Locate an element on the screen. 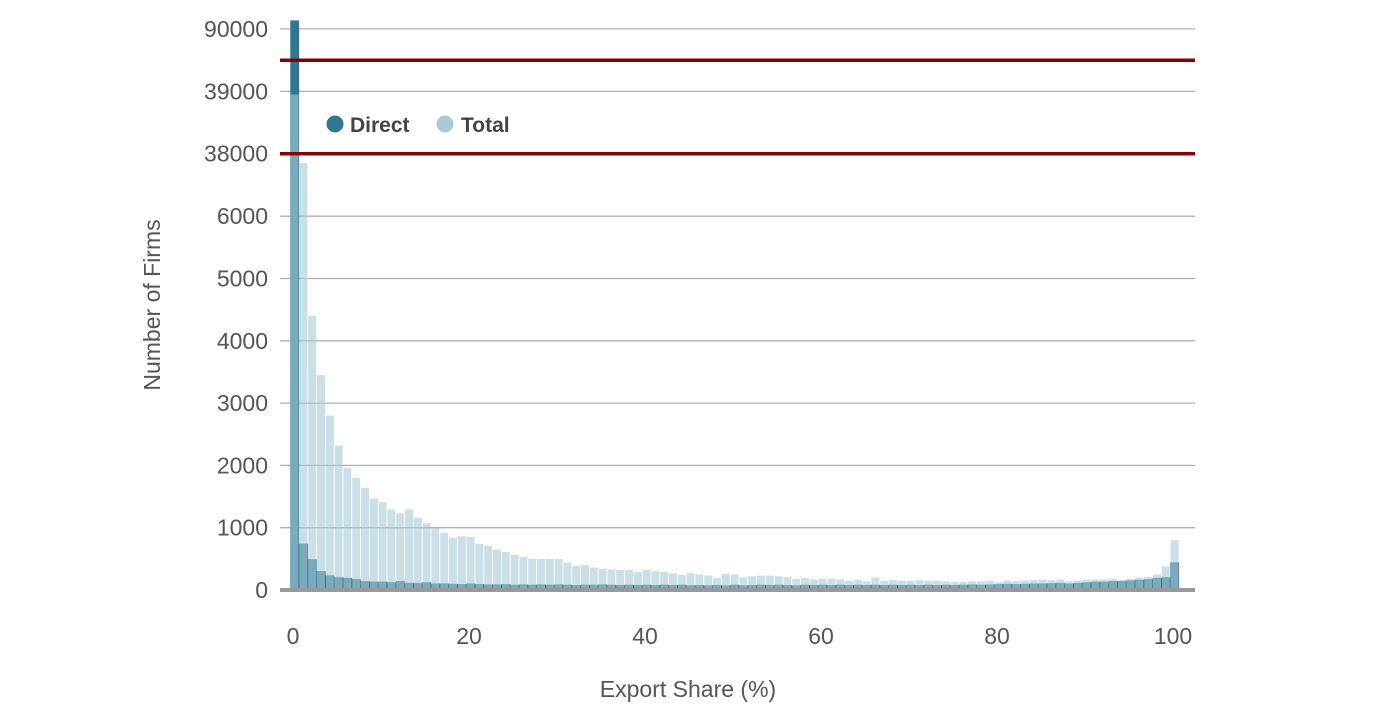 The image size is (1392, 723). y-tick-label: 3000 is located at coordinates (242, 403).